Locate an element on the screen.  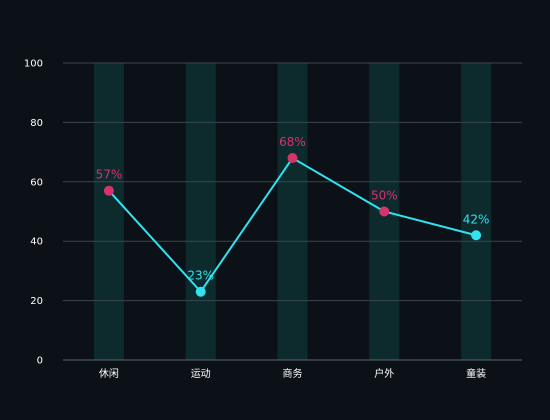
data-label: 68% is located at coordinates (292, 142).